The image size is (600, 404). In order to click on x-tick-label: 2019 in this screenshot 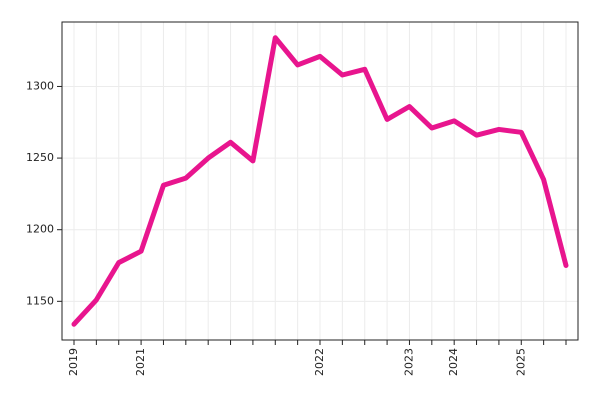, I will do `click(73, 362)`.